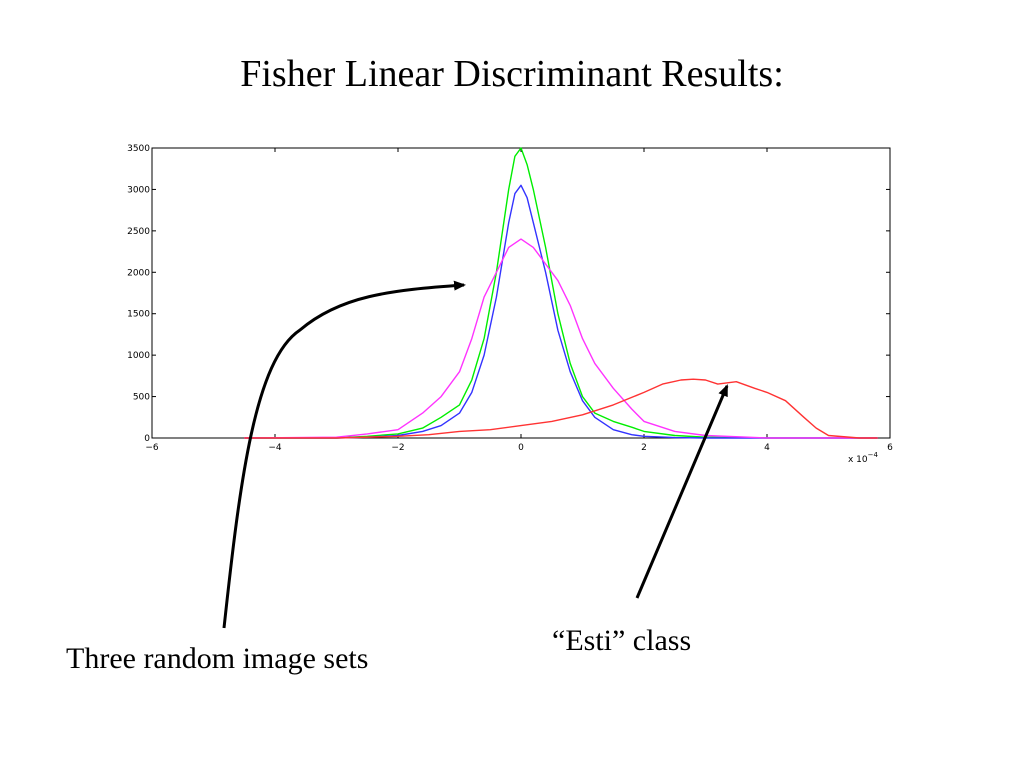  What do you see at coordinates (890, 448) in the screenshot?
I see `x-tick-label: 6` at bounding box center [890, 448].